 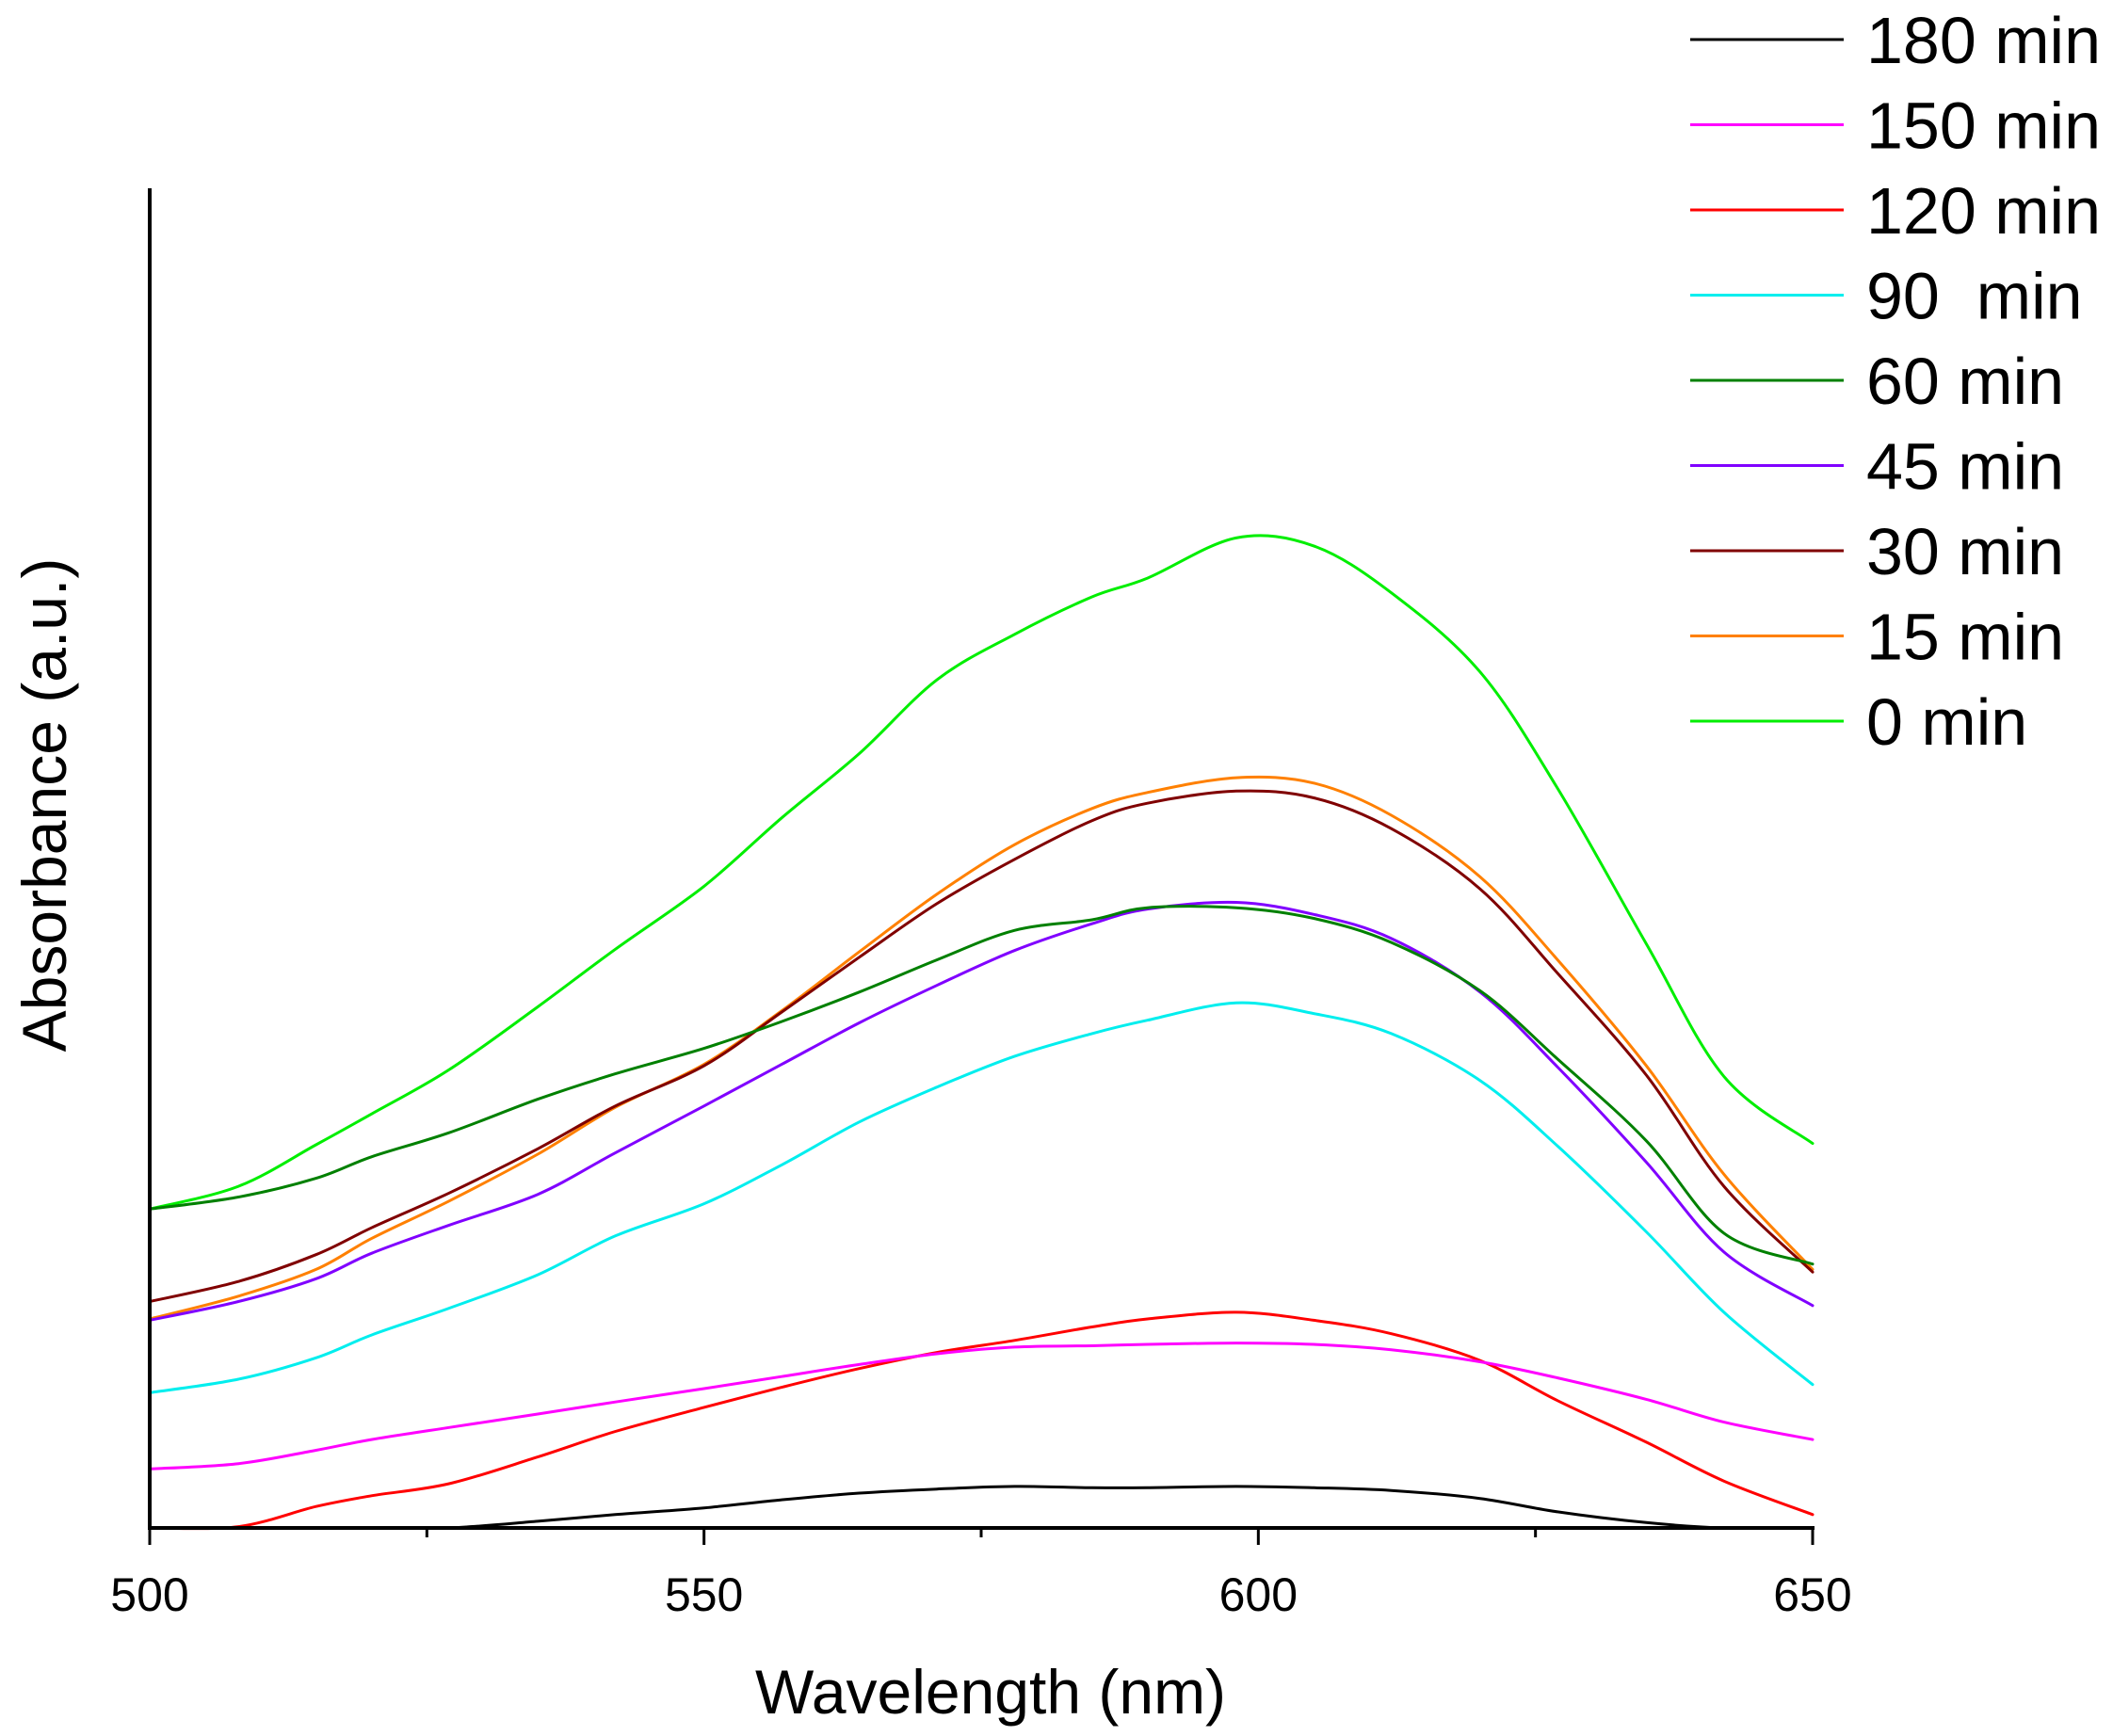 I want to click on legend-label: 90 min, so click(x=1974, y=296).